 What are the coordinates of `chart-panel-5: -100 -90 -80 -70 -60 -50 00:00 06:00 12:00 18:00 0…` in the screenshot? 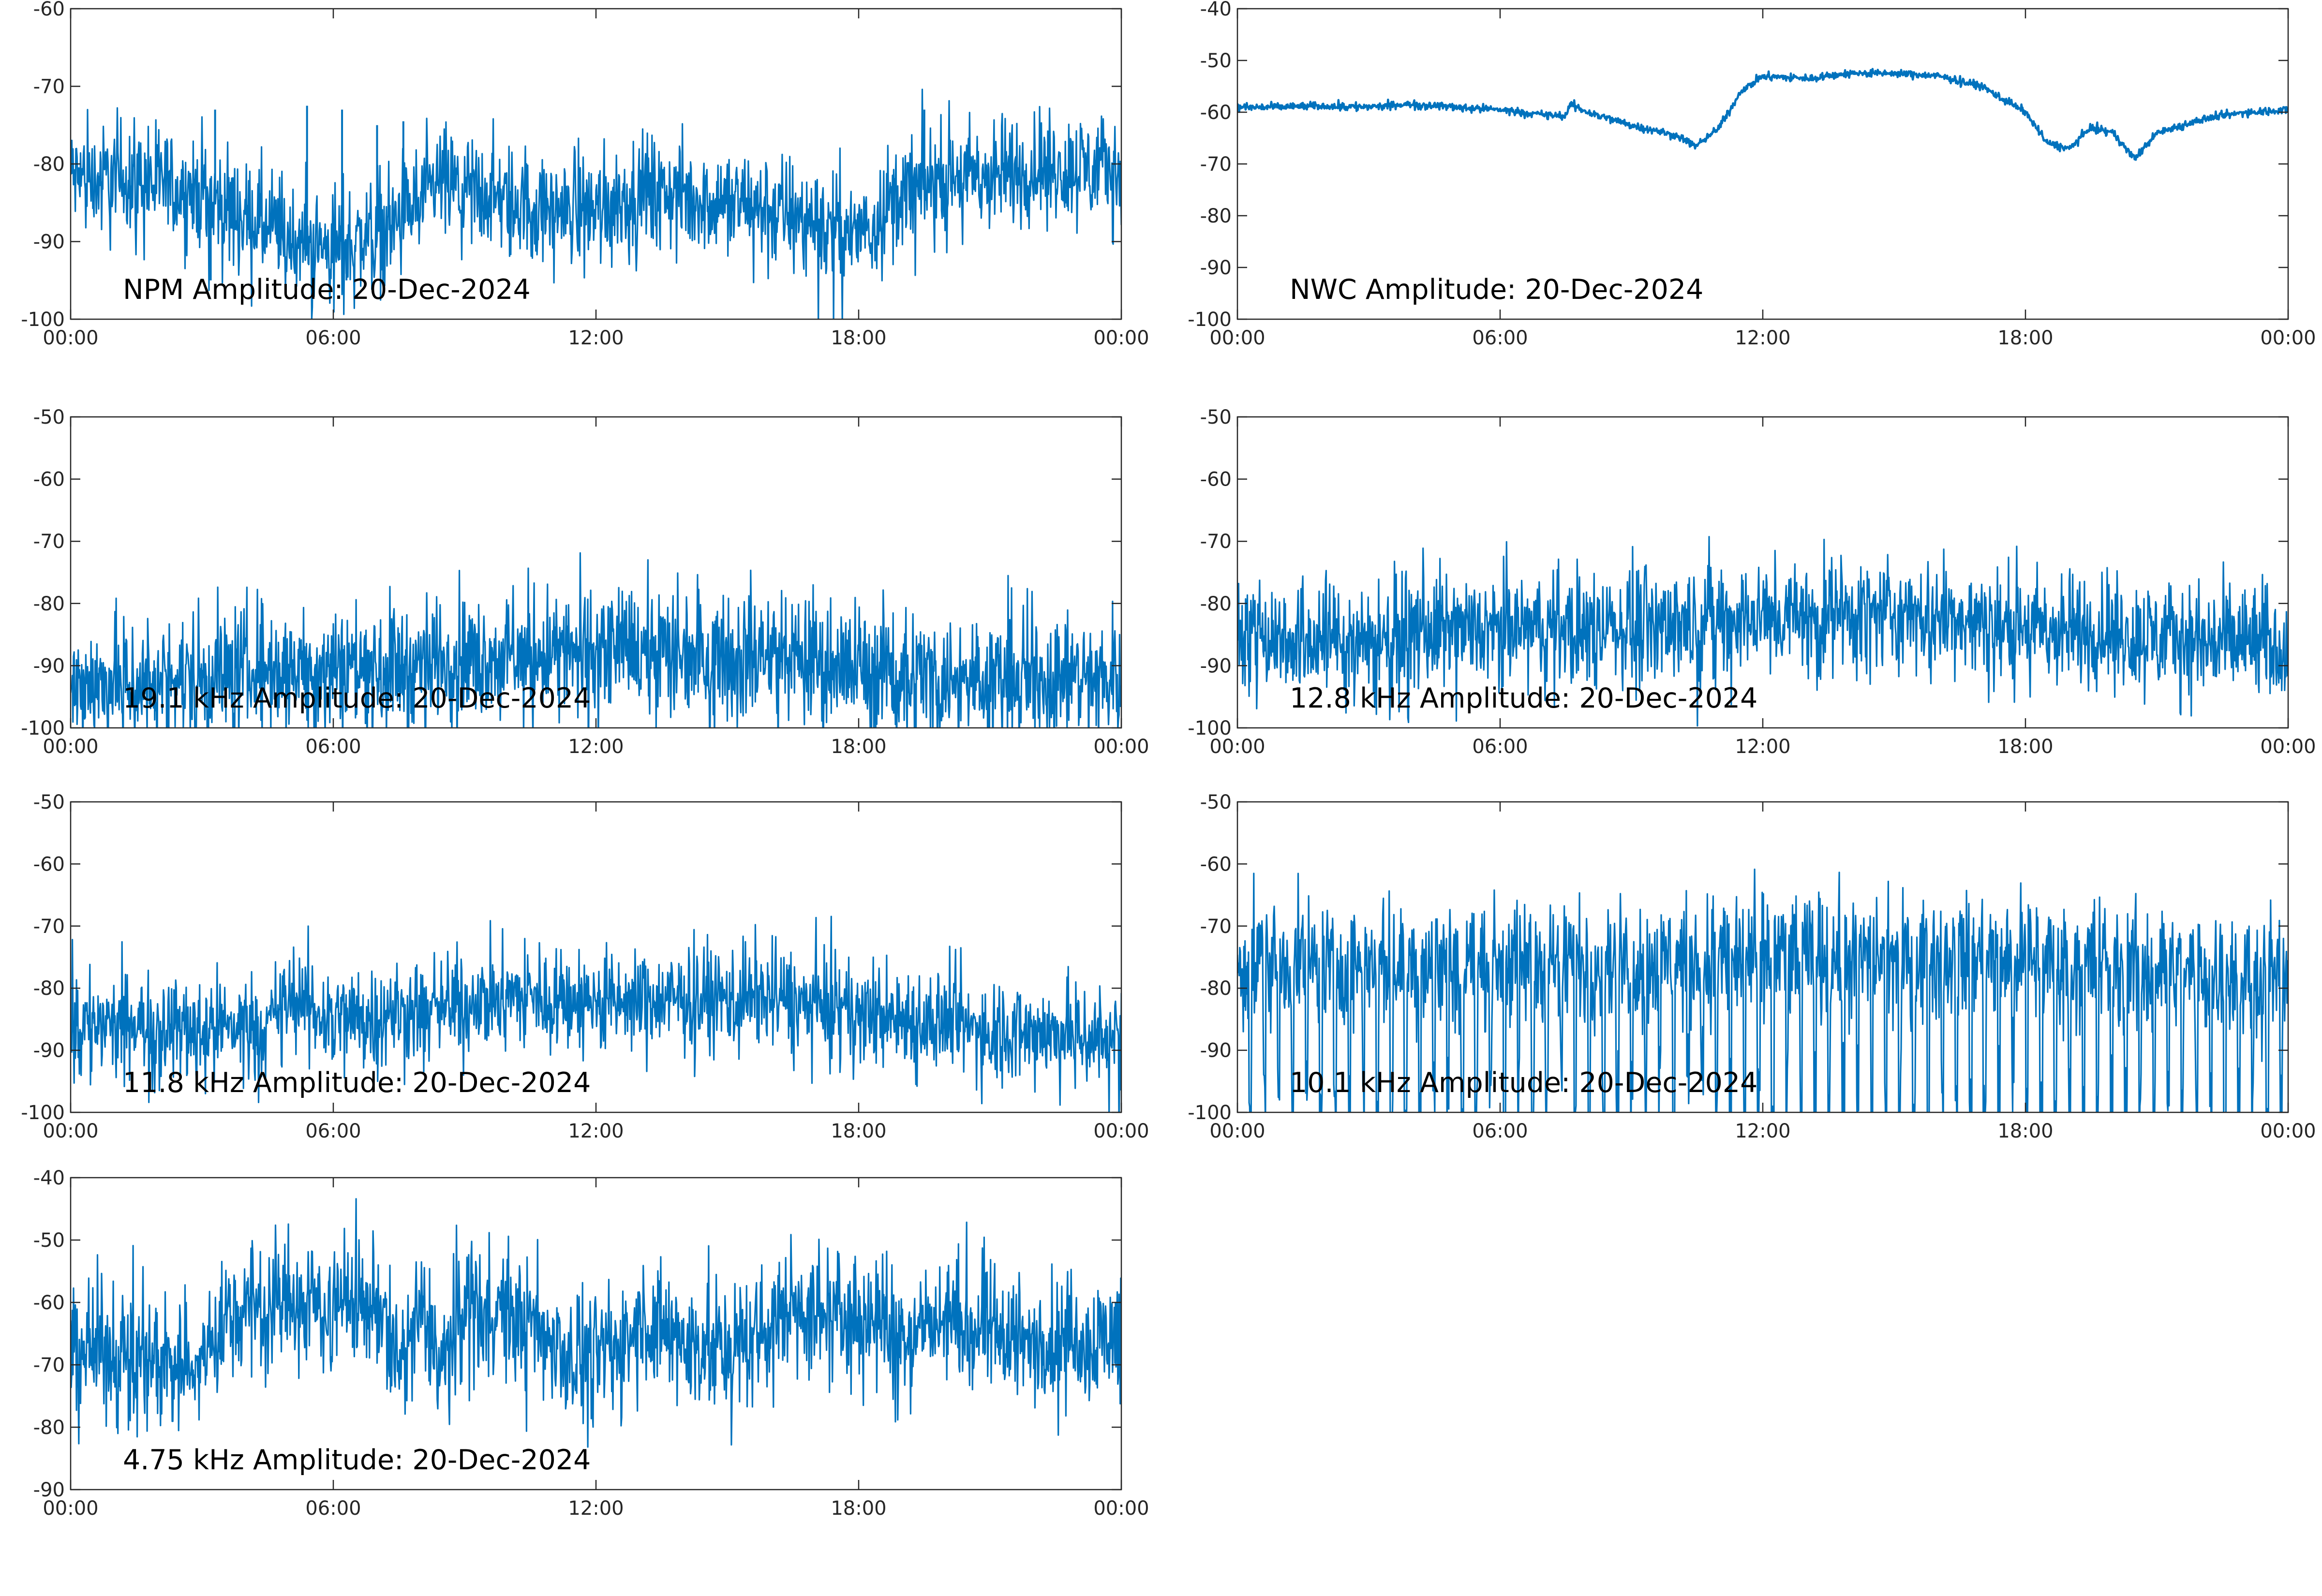 It's located at (1752, 966).